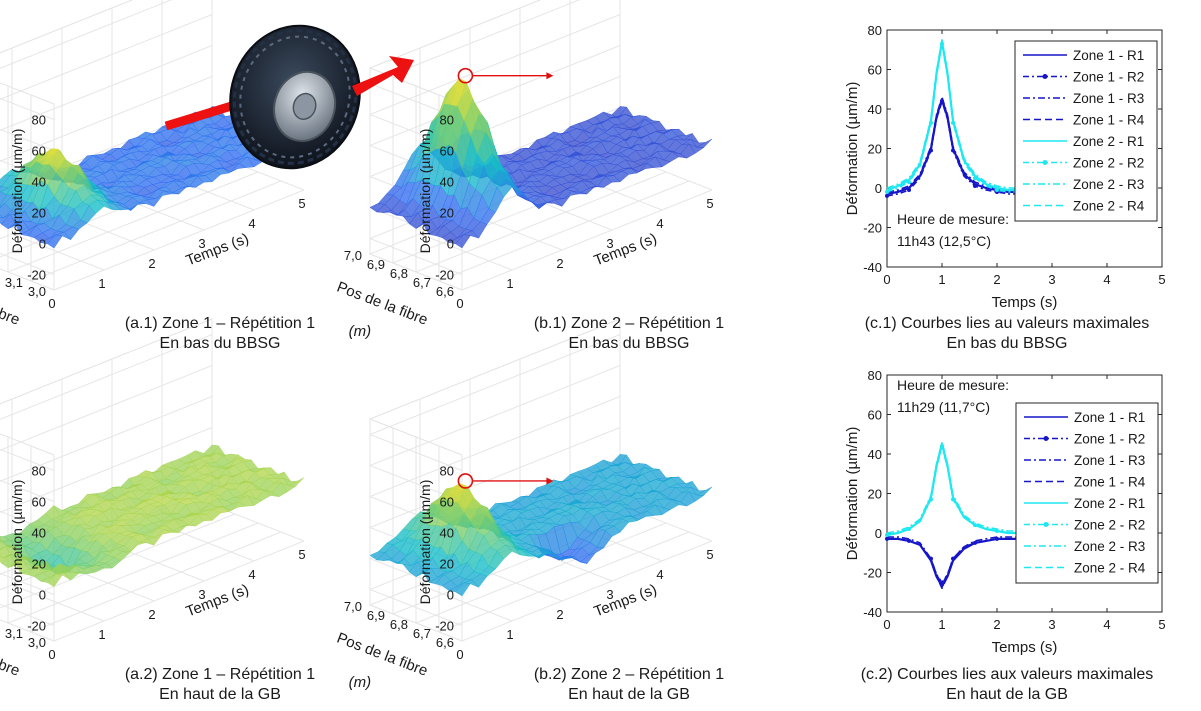  What do you see at coordinates (1106, 279) in the screenshot?
I see `c1-x-tick-label: 4` at bounding box center [1106, 279].